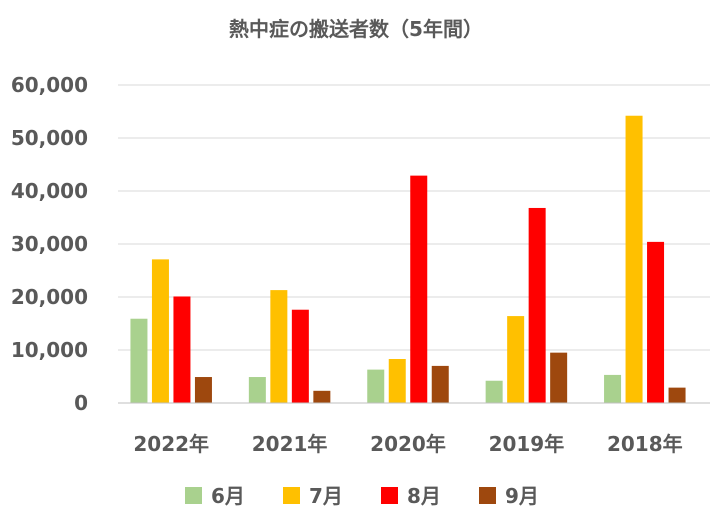 Image resolution: width=712 pixels, height=520 pixels. Describe the element at coordinates (49, 350) in the screenshot. I see `y-tick-label: 10,000` at that location.